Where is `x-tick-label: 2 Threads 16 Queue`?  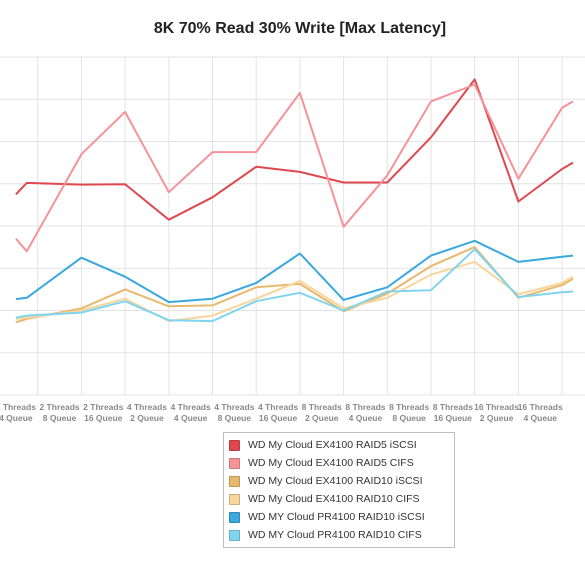
x-tick-label: 2 Threads 16 Queue is located at coordinates (103, 412).